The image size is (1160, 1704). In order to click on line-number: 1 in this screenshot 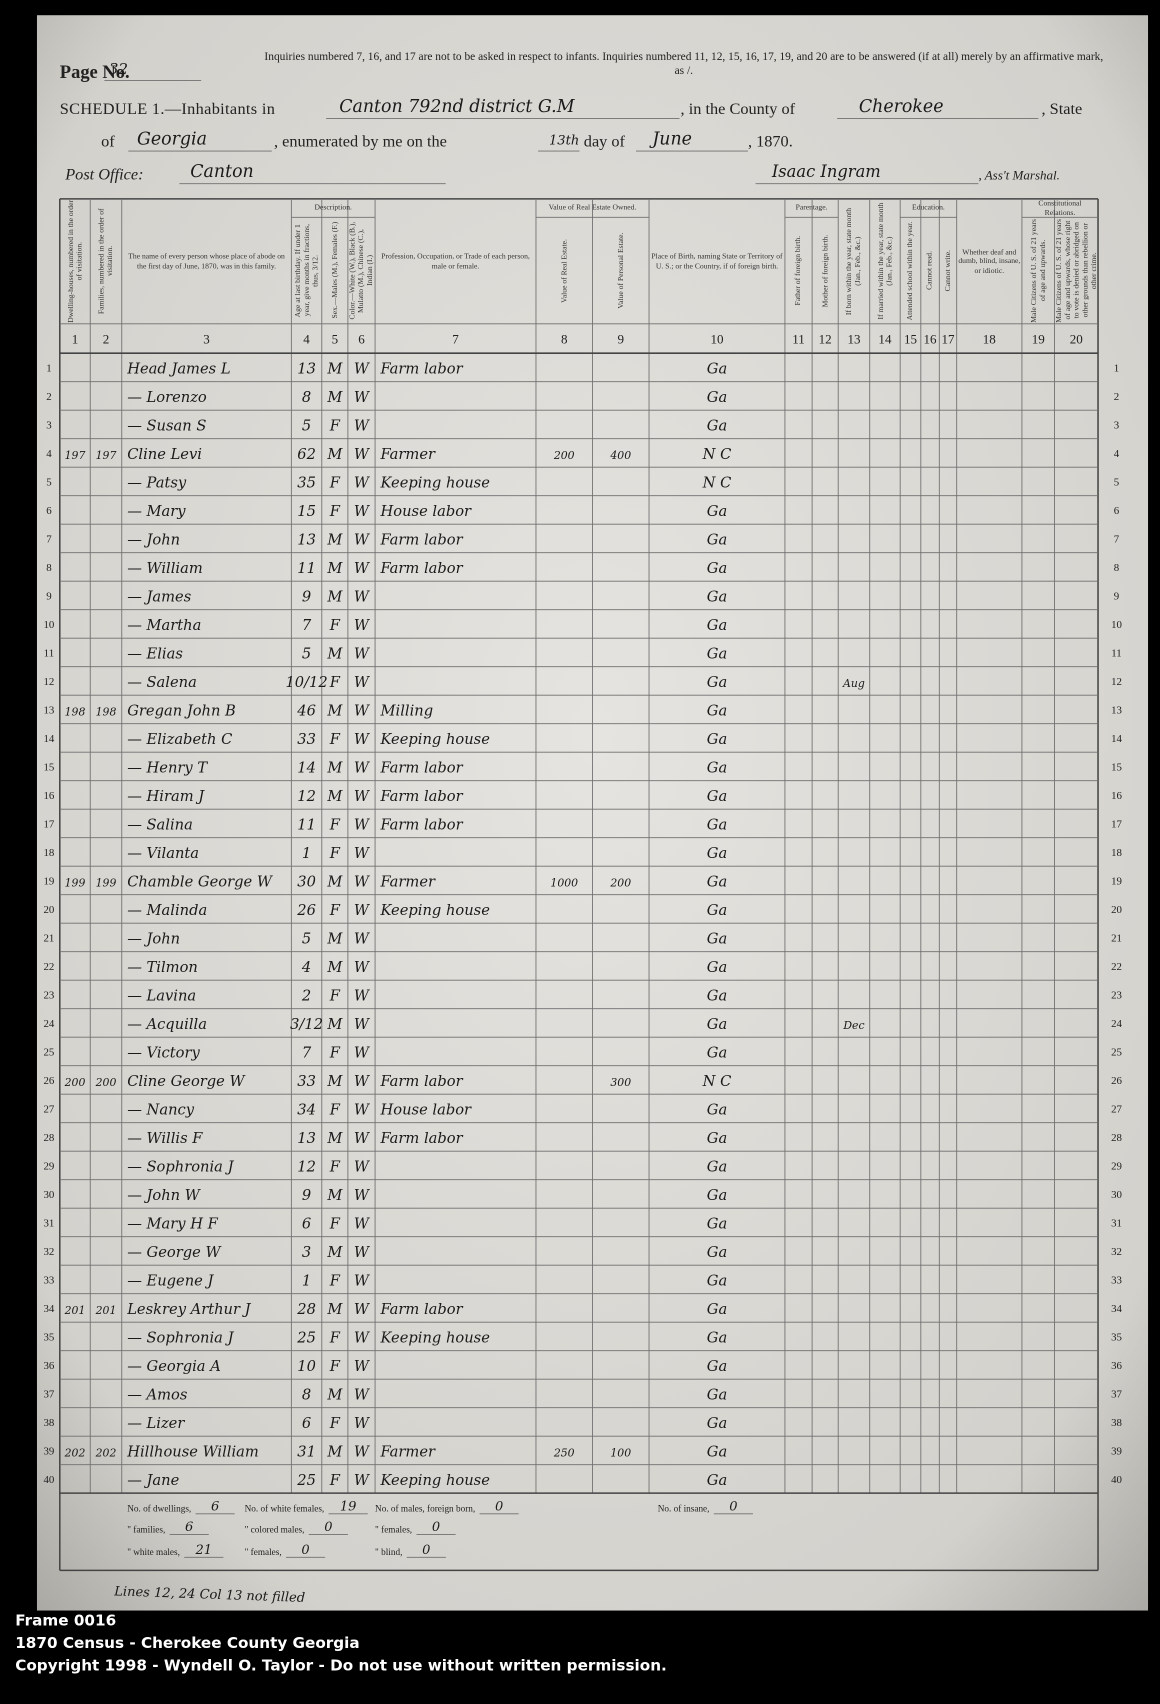, I will do `click(48, 369)`.